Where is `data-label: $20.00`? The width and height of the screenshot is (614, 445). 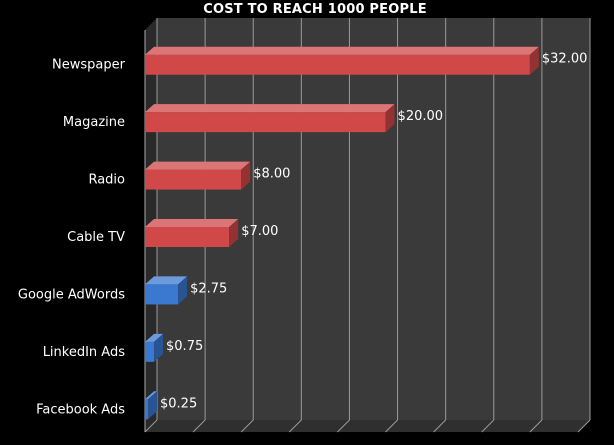 data-label: $20.00 is located at coordinates (421, 116).